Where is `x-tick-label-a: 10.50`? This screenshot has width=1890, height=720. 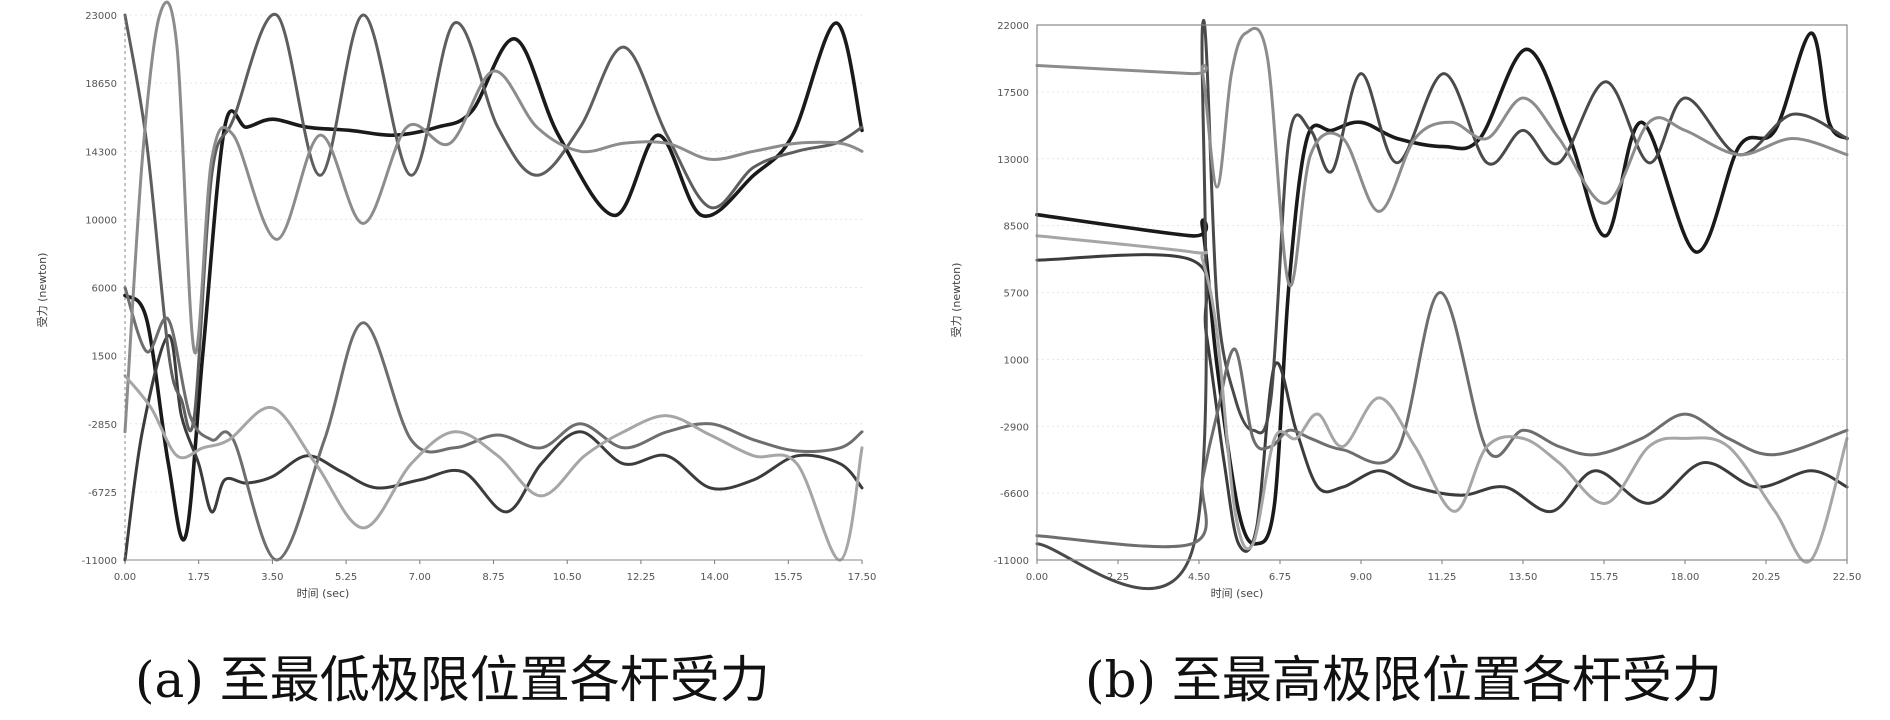
x-tick-label-a: 10.50 is located at coordinates (567, 577).